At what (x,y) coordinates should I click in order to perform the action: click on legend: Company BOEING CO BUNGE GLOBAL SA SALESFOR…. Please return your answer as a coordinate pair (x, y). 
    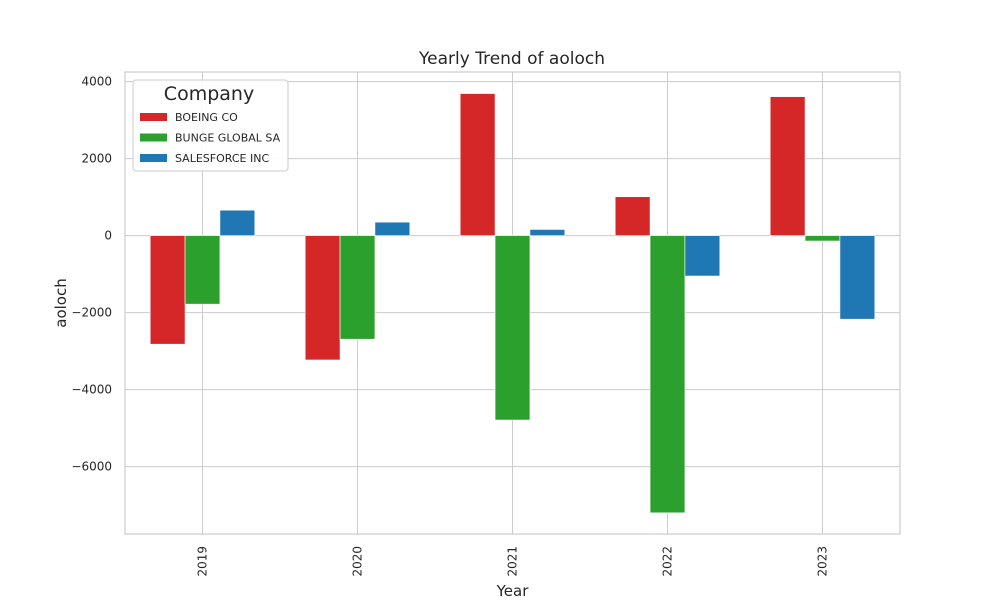
    Looking at the image, I should click on (210, 125).